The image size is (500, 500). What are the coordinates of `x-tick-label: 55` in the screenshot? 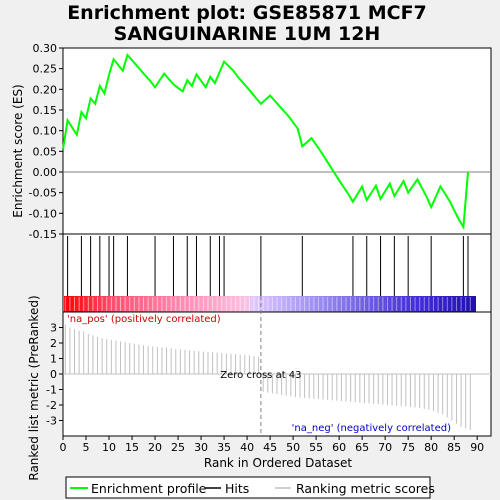 It's located at (316, 447).